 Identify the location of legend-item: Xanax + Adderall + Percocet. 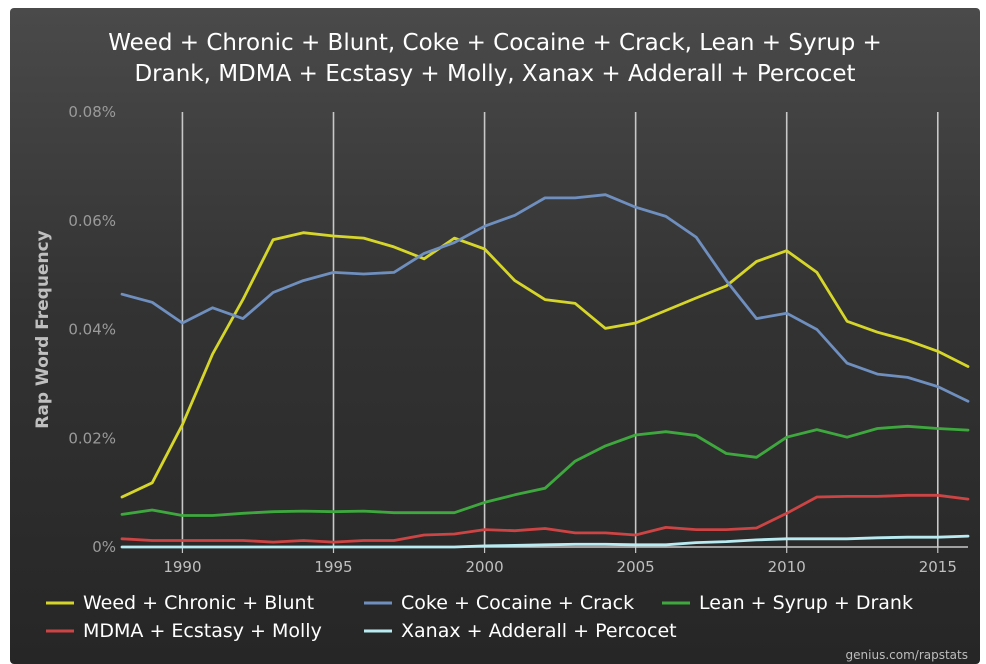
(520, 631).